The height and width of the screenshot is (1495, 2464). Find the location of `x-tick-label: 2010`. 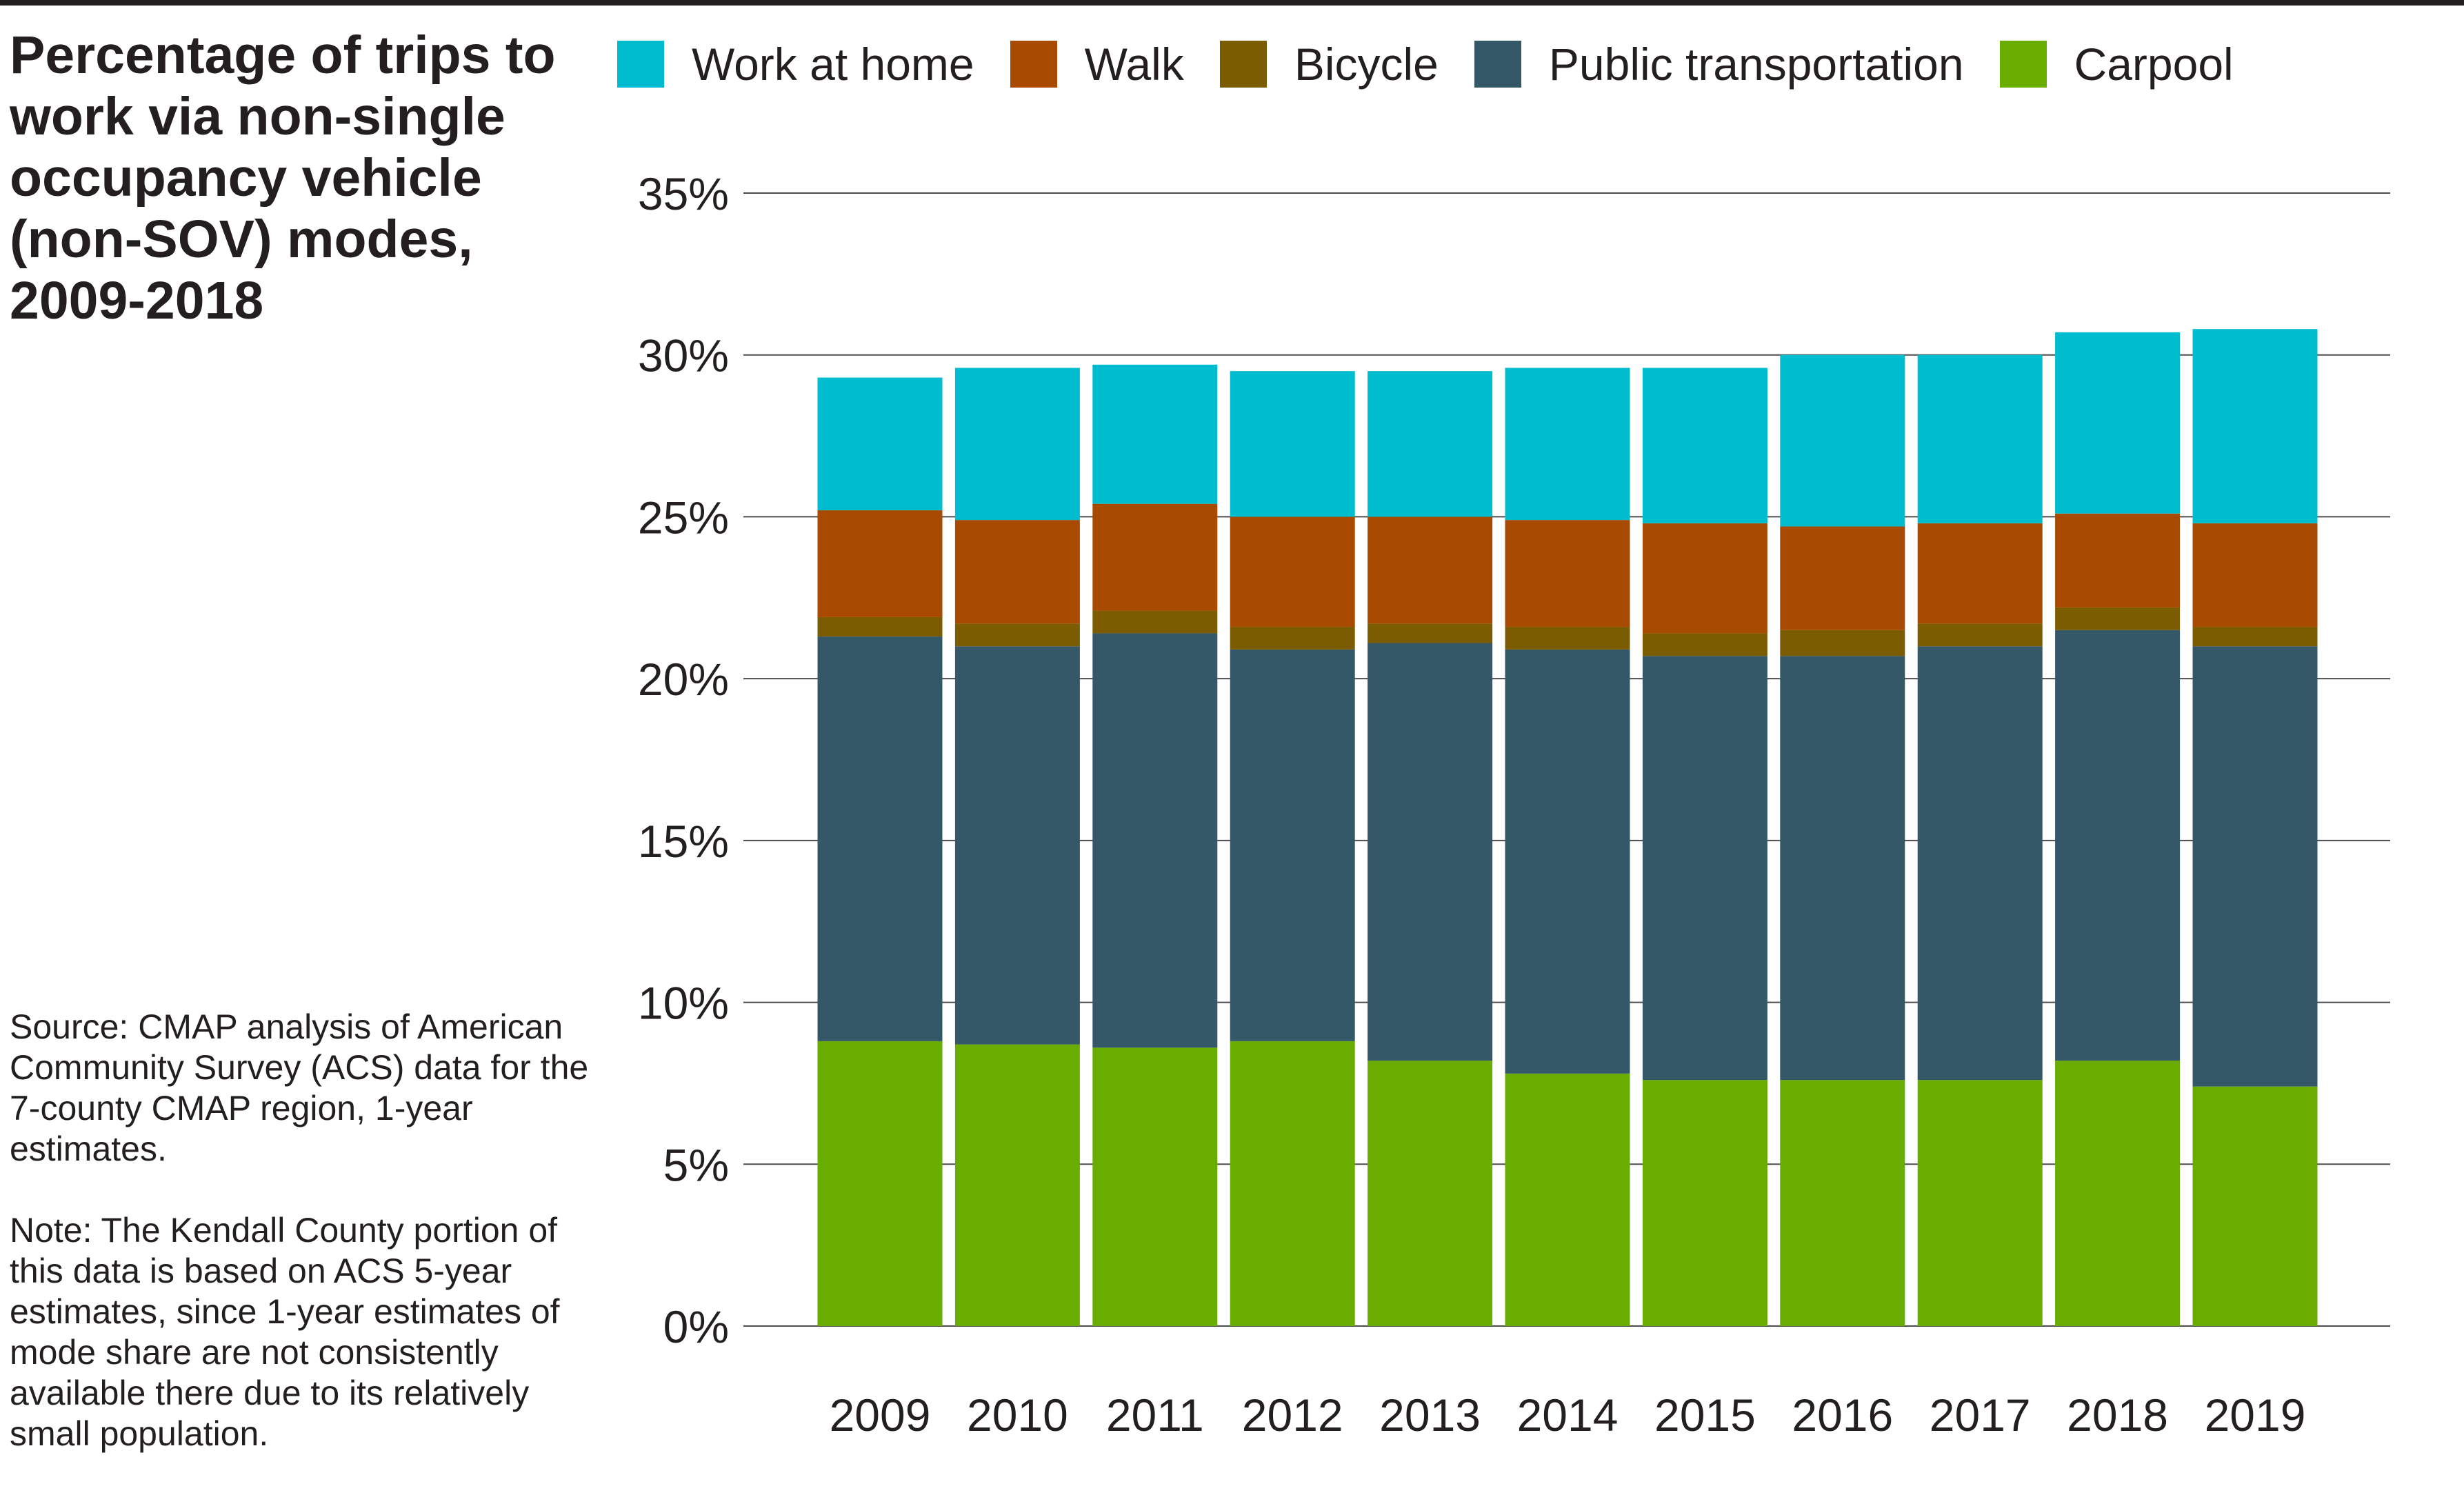

x-tick-label: 2010 is located at coordinates (1017, 1415).